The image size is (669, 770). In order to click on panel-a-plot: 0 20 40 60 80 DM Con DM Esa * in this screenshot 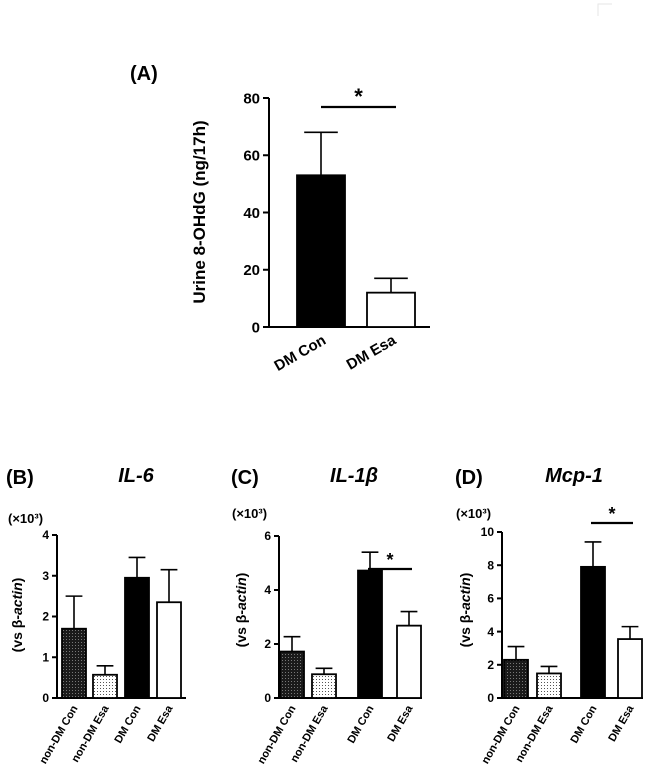, I will do `click(336, 229)`.